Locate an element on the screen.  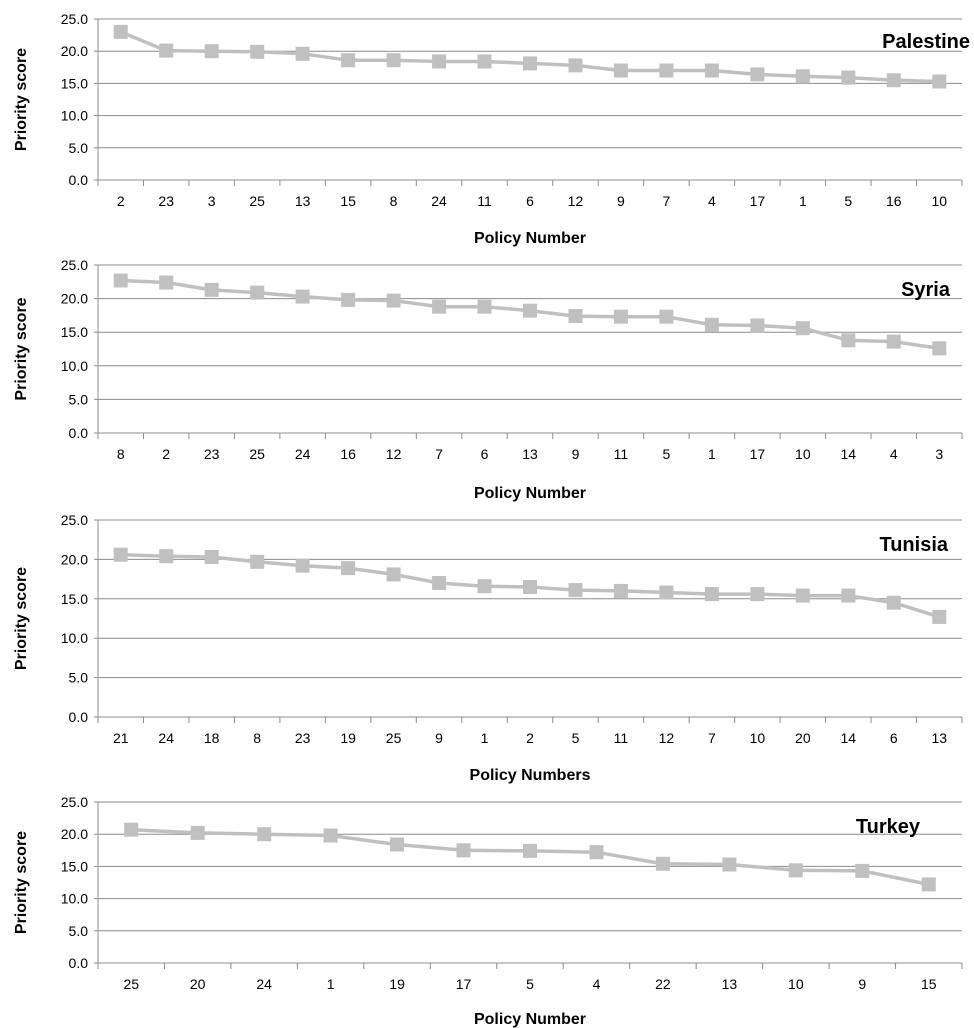
x-tick-label: 11 is located at coordinates (484, 201).